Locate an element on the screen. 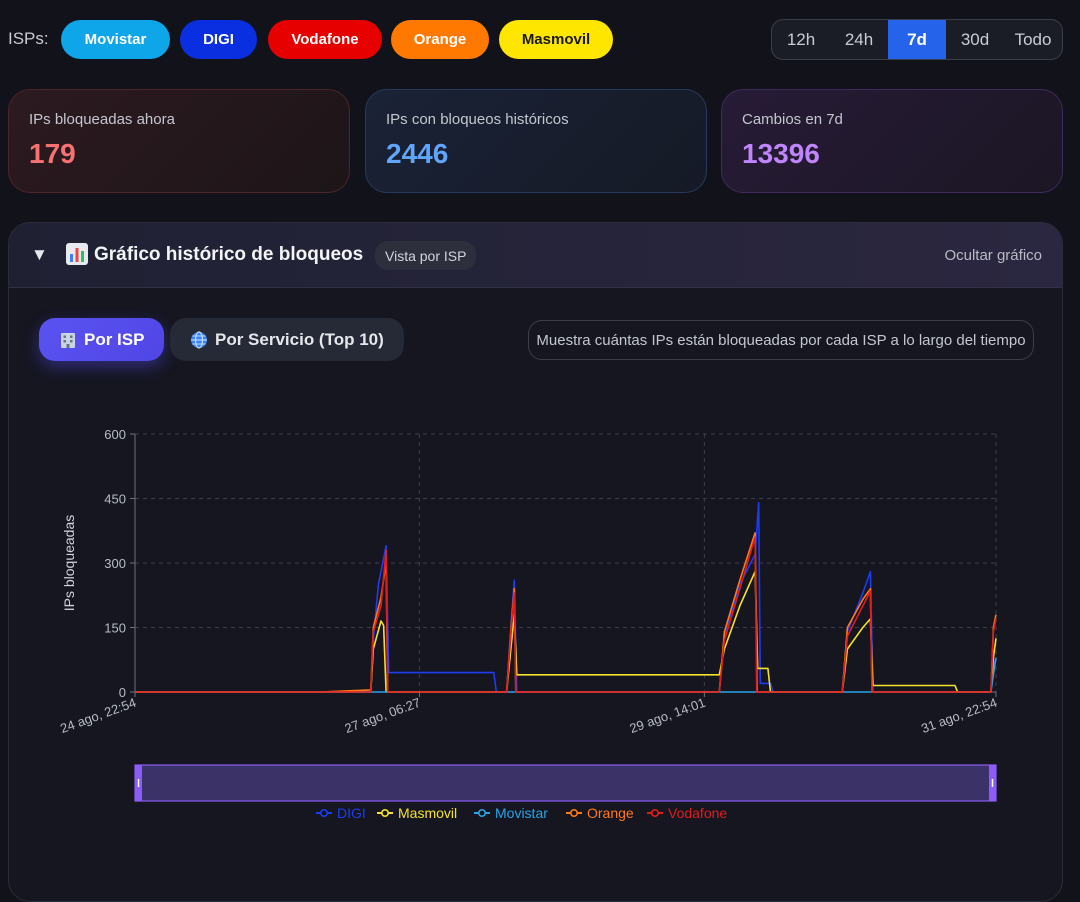 The height and width of the screenshot is (902, 1080). stat-label: IPs con bloqueos históricos is located at coordinates (477, 119).